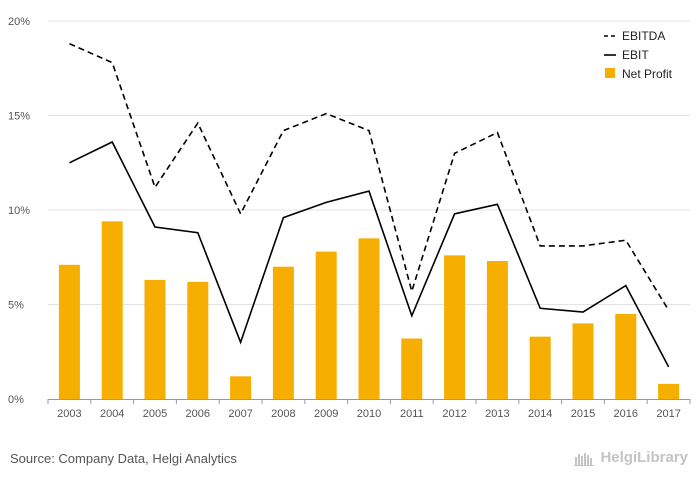 The image size is (700, 483). What do you see at coordinates (155, 414) in the screenshot?
I see `x-tick-label: 2005` at bounding box center [155, 414].